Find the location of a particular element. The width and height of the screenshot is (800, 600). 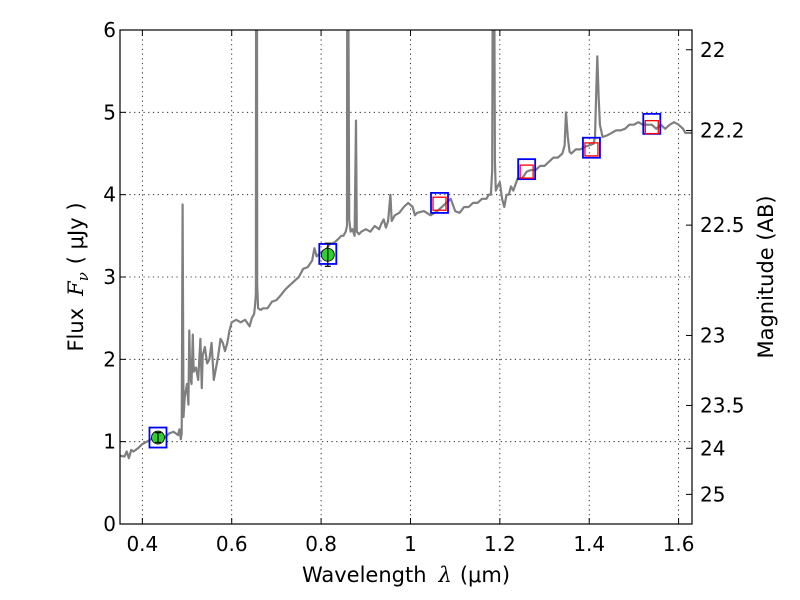

y2-tick-labels: 22 22.2 22.5 23 23.5 24 25 is located at coordinates (722, 272).